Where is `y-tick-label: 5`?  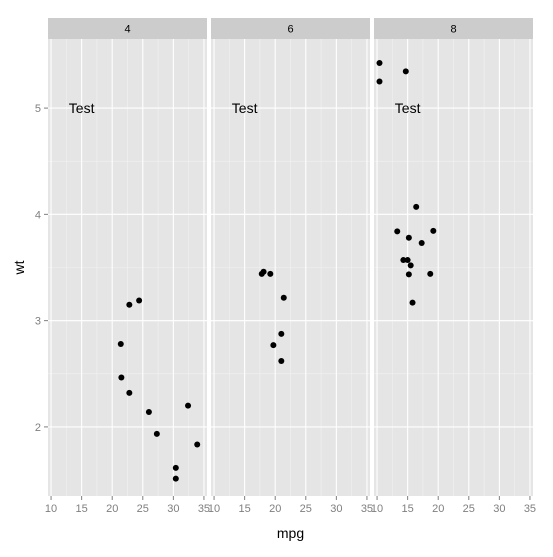
y-tick-label: 5 is located at coordinates (38, 109).